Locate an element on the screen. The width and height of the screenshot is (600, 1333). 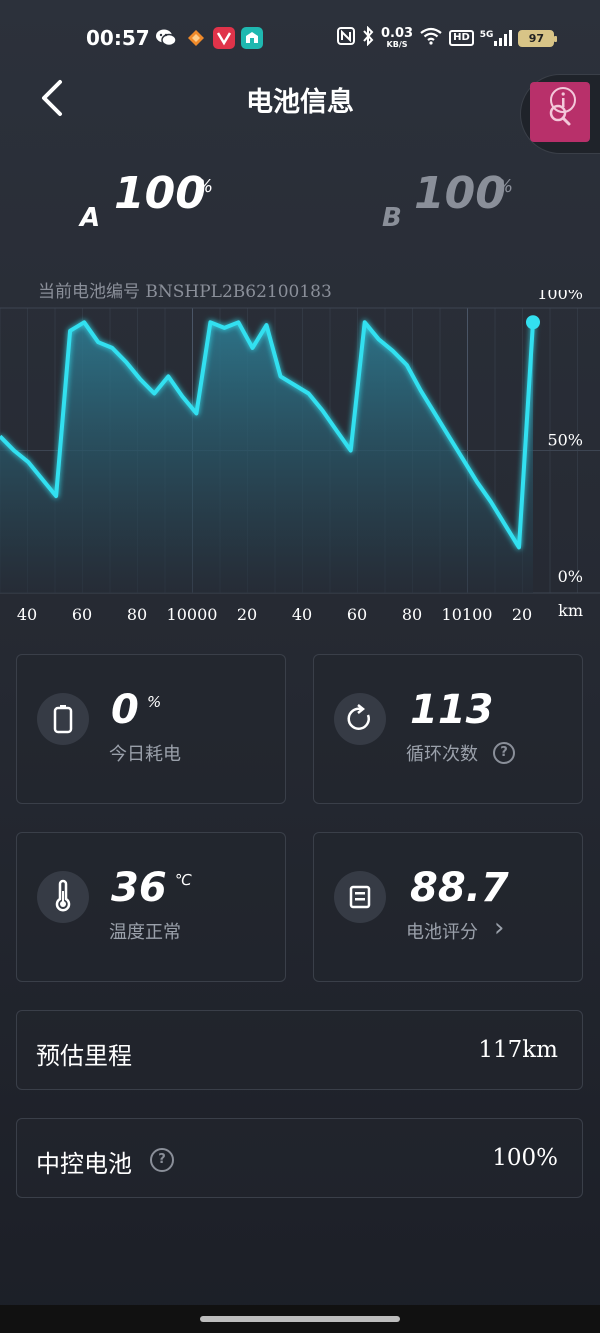
cycle-count-value: 113 is located at coordinates (452, 710).